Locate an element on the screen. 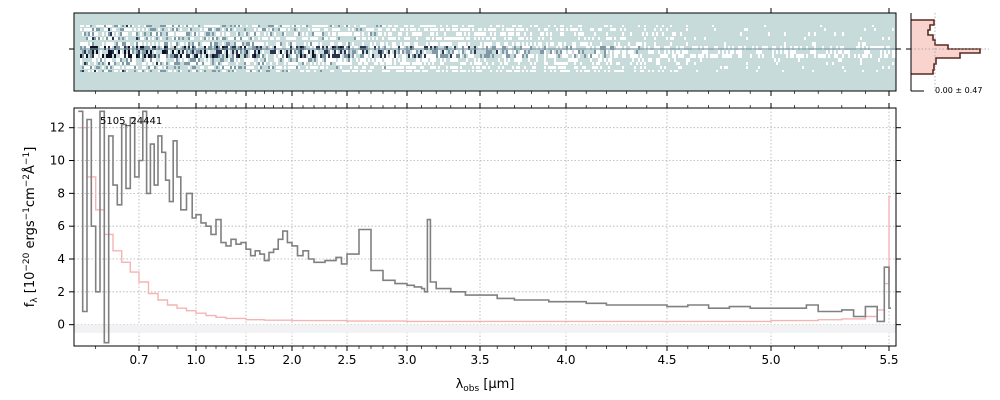 This screenshot has height=400, width=1000. x-tick-label: 3.5 is located at coordinates (479, 360).